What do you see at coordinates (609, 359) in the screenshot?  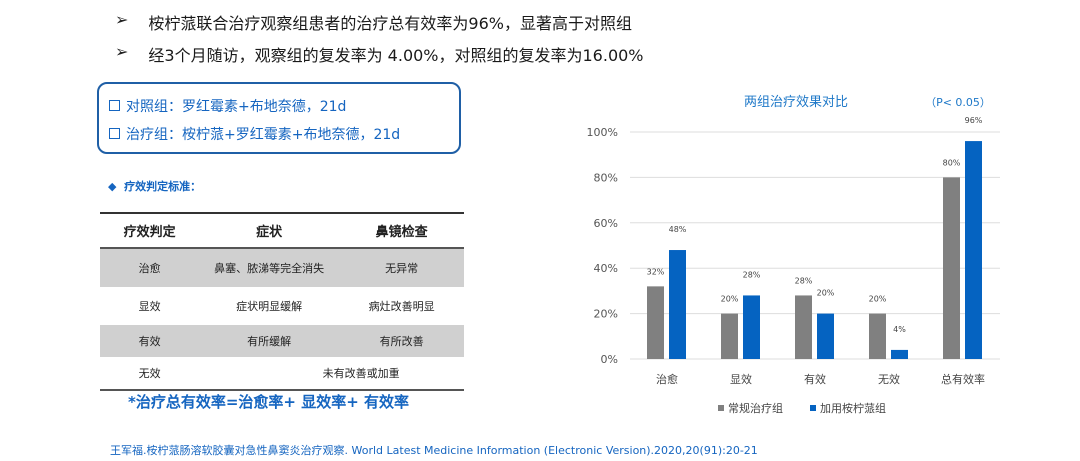 I see `y-tick-label: 0%` at bounding box center [609, 359].